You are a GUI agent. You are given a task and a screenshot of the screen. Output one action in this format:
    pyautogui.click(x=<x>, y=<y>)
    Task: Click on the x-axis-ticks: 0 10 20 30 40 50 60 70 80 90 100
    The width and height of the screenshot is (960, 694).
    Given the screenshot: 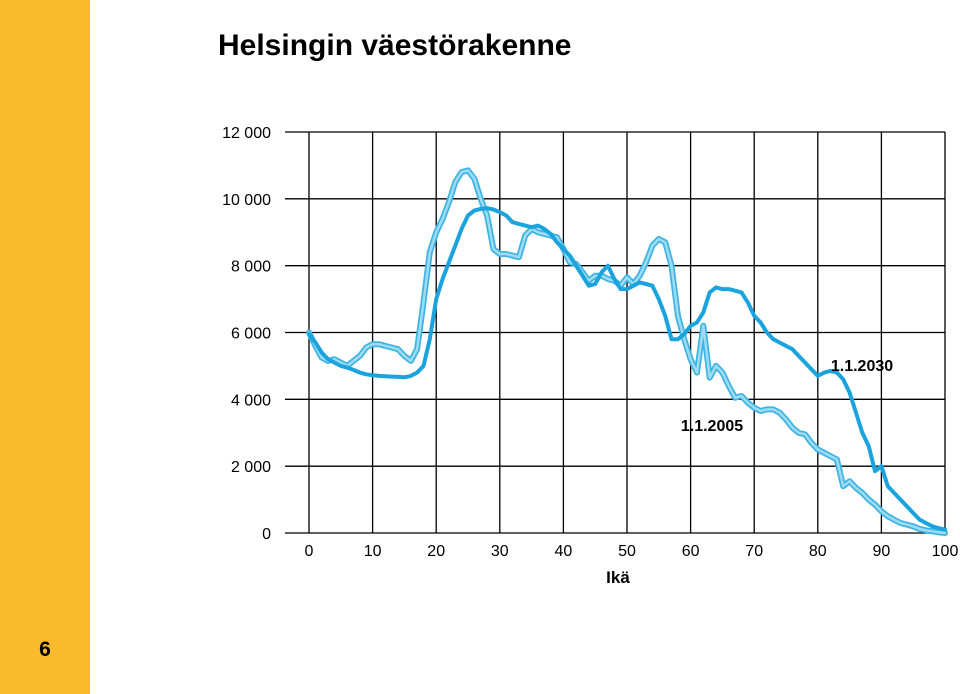 What is the action you would take?
    pyautogui.click(x=632, y=551)
    